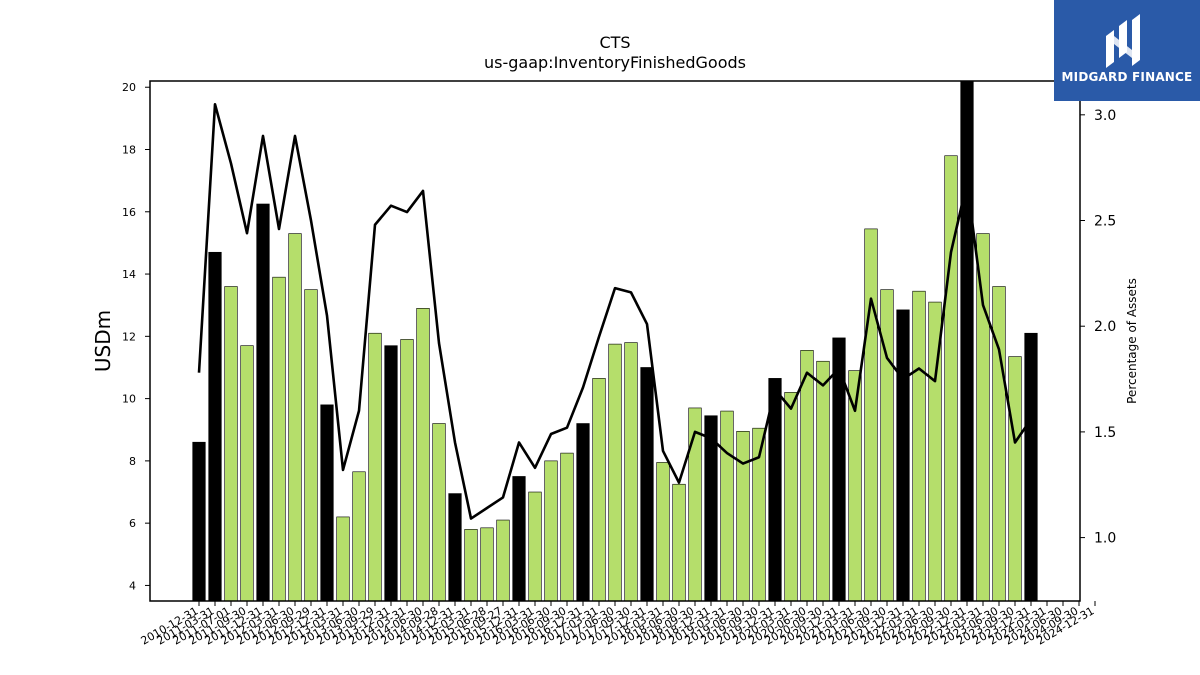 The height and width of the screenshot is (675, 1200). What do you see at coordinates (1127, 77) in the screenshot?
I see `logo-text: MIDGARD FINANCE` at bounding box center [1127, 77].